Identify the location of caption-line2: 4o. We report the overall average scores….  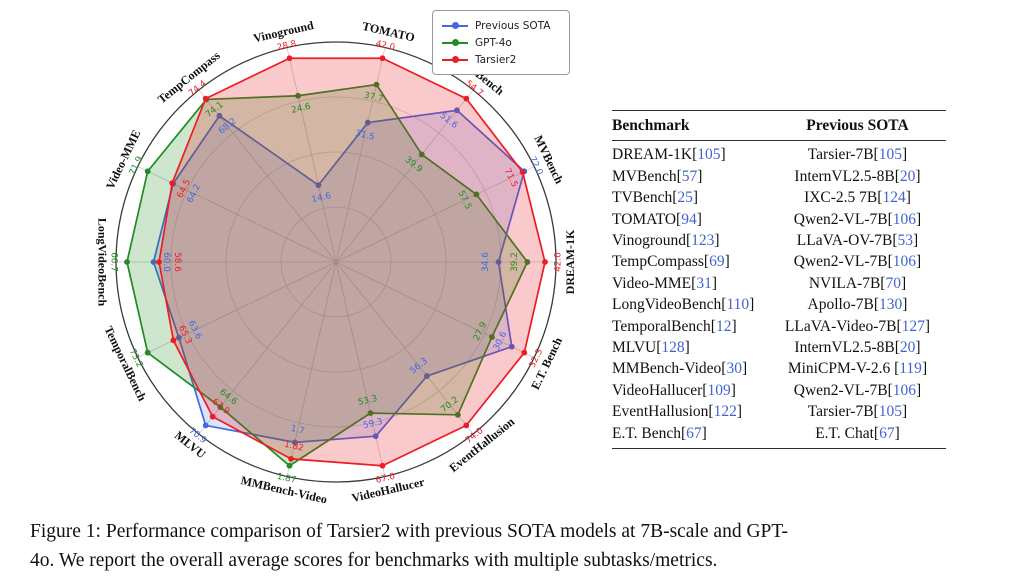
(374, 560).